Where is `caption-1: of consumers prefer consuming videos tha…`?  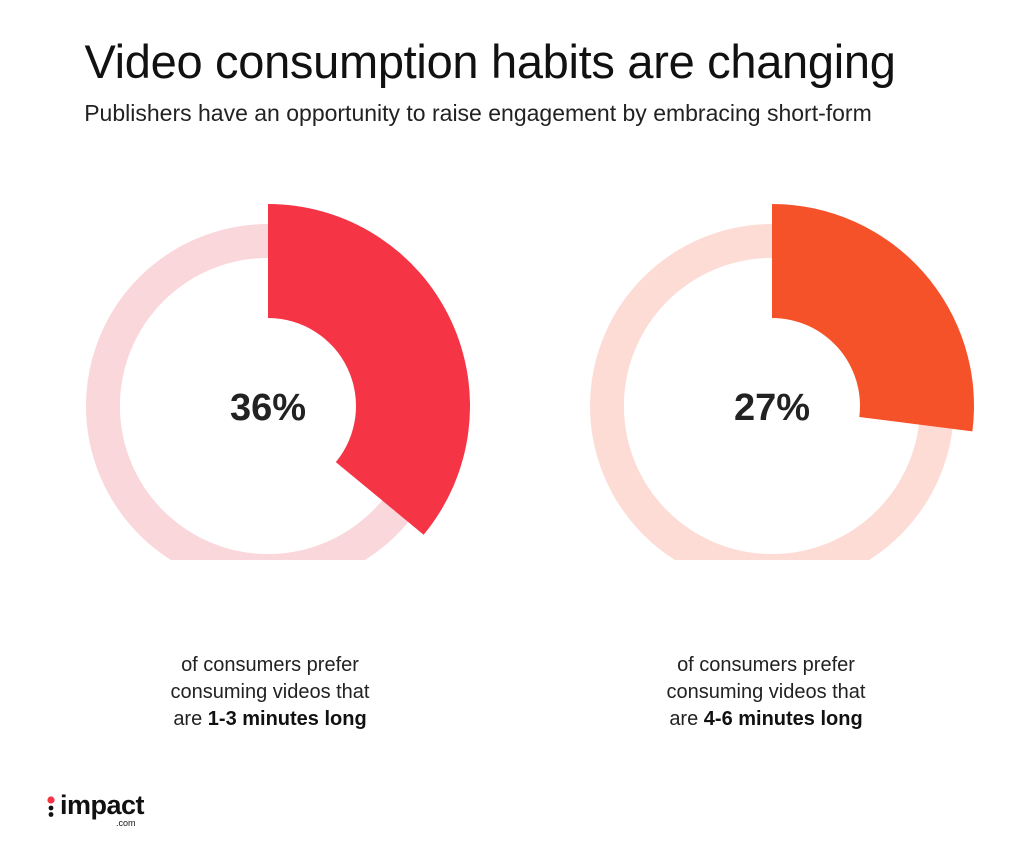
caption-1: of consumers prefer consuming videos tha… is located at coordinates (270, 692).